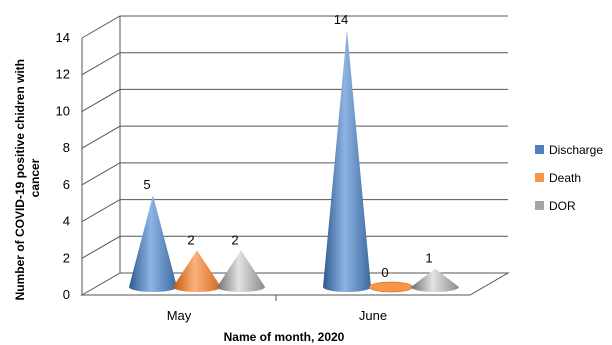  Describe the element at coordinates (63, 110) in the screenshot. I see `y-tick-label: 10` at that location.